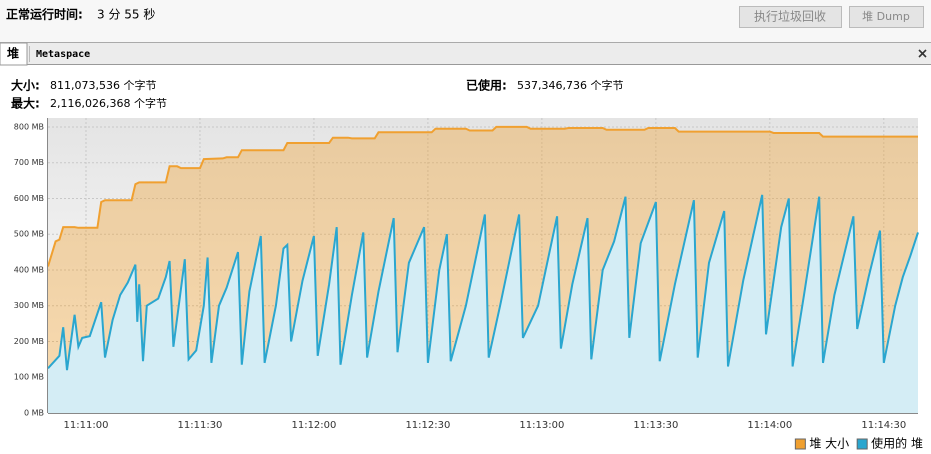 The width and height of the screenshot is (931, 454). Describe the element at coordinates (34, 413) in the screenshot. I see `y-tick-label: 0 MB` at that location.